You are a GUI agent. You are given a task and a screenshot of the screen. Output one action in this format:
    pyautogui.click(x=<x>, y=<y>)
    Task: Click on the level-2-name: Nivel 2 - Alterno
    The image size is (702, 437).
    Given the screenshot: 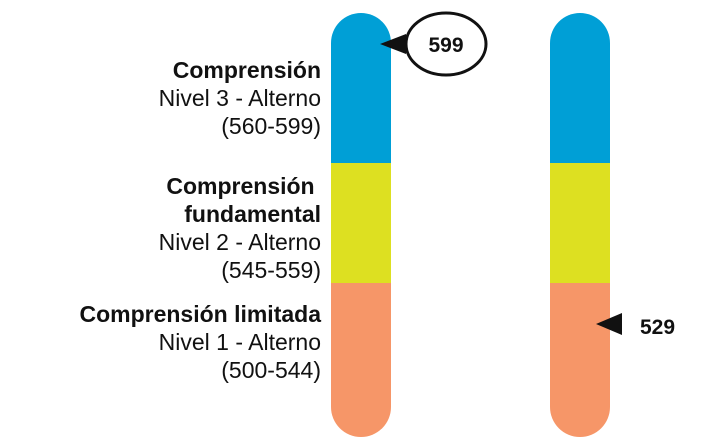 What is the action you would take?
    pyautogui.click(x=239, y=242)
    